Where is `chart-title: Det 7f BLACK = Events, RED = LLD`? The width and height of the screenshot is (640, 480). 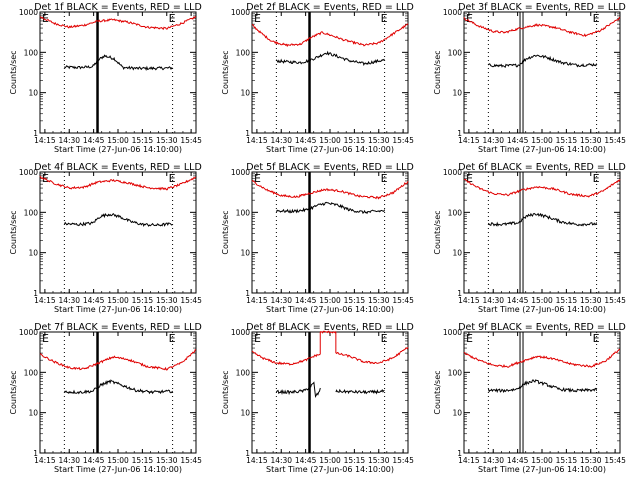 chart-title: Det 7f BLACK = Events, RED = LLD is located at coordinates (118, 327).